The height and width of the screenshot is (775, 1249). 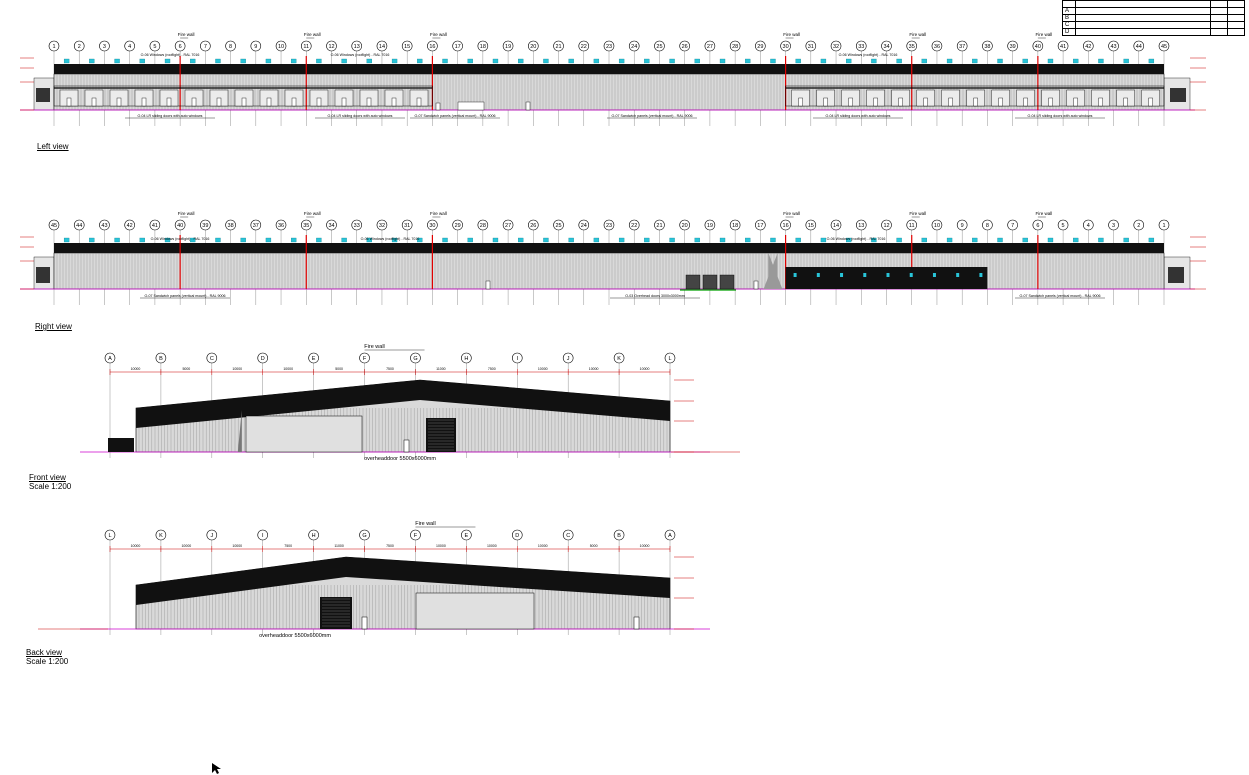 I want to click on front-view-scale: Scale 1:200, so click(x=50, y=486).